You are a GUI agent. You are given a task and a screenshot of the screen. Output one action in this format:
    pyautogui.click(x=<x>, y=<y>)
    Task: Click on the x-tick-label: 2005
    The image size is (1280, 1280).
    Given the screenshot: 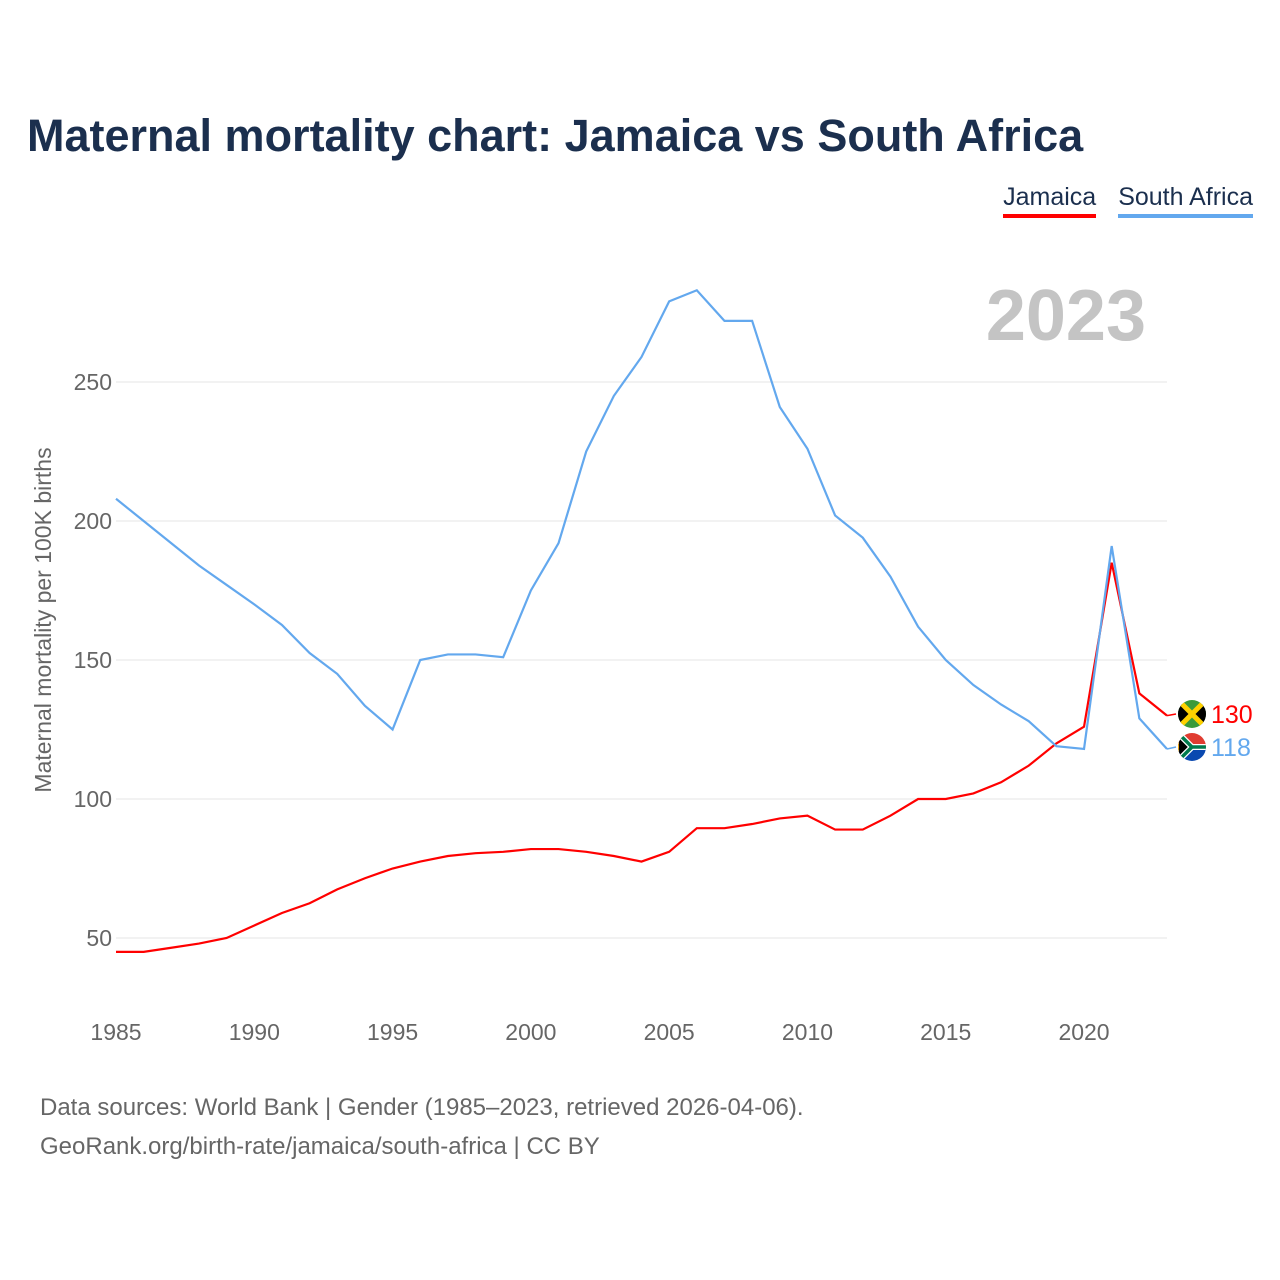 What is the action you would take?
    pyautogui.click(x=669, y=1032)
    